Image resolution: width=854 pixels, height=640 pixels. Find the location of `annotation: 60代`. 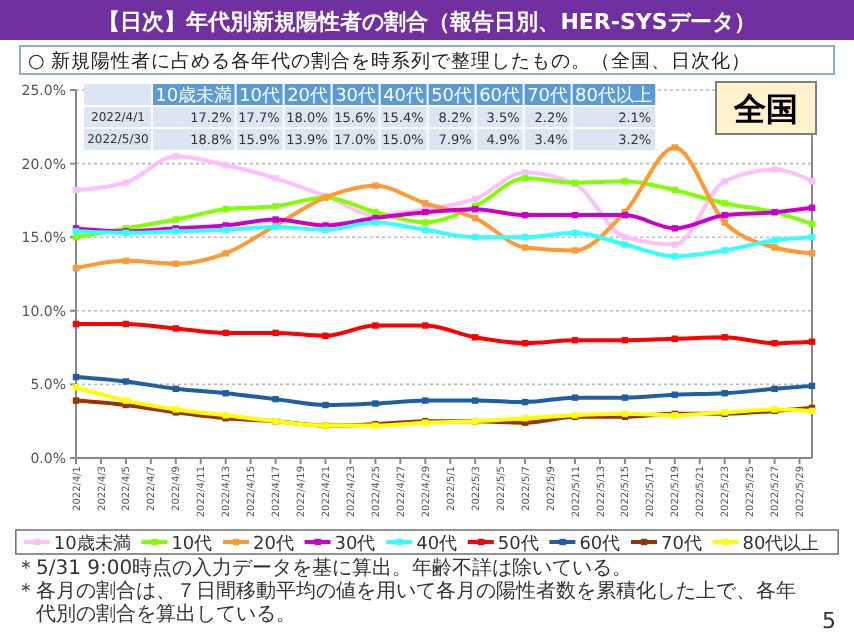

annotation: 60代 is located at coordinates (500, 96).